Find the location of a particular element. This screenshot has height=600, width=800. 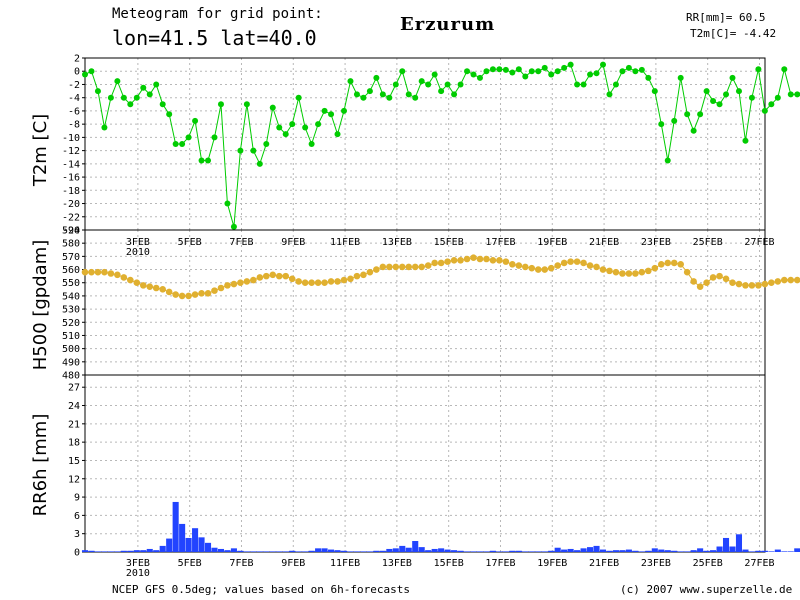

date-label: 15FEB is located at coordinates (449, 242).